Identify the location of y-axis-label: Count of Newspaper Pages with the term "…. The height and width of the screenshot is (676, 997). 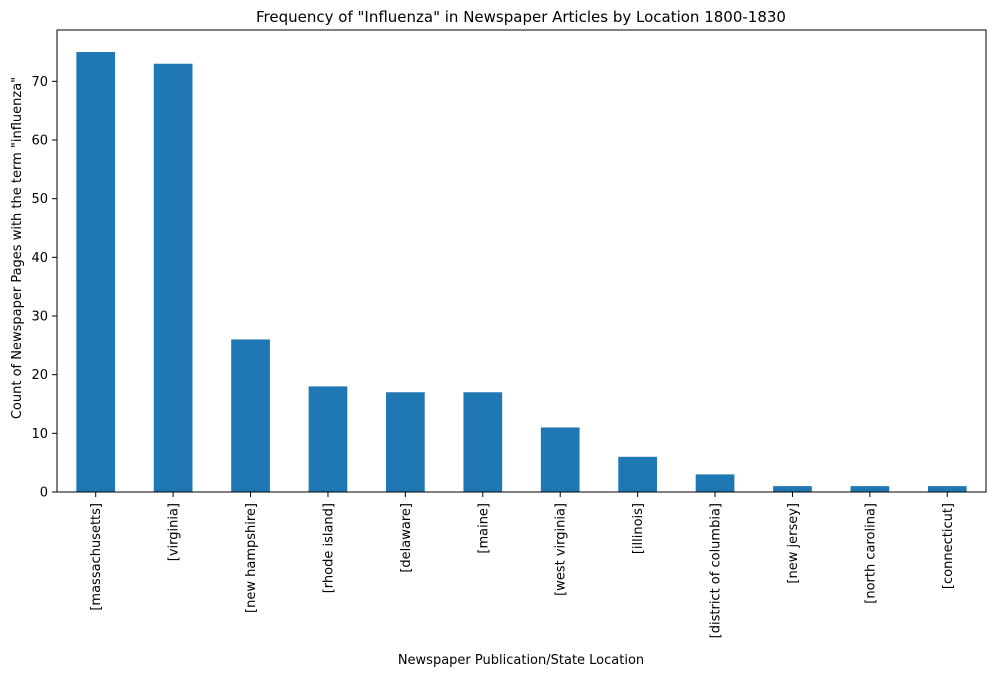
(17, 248).